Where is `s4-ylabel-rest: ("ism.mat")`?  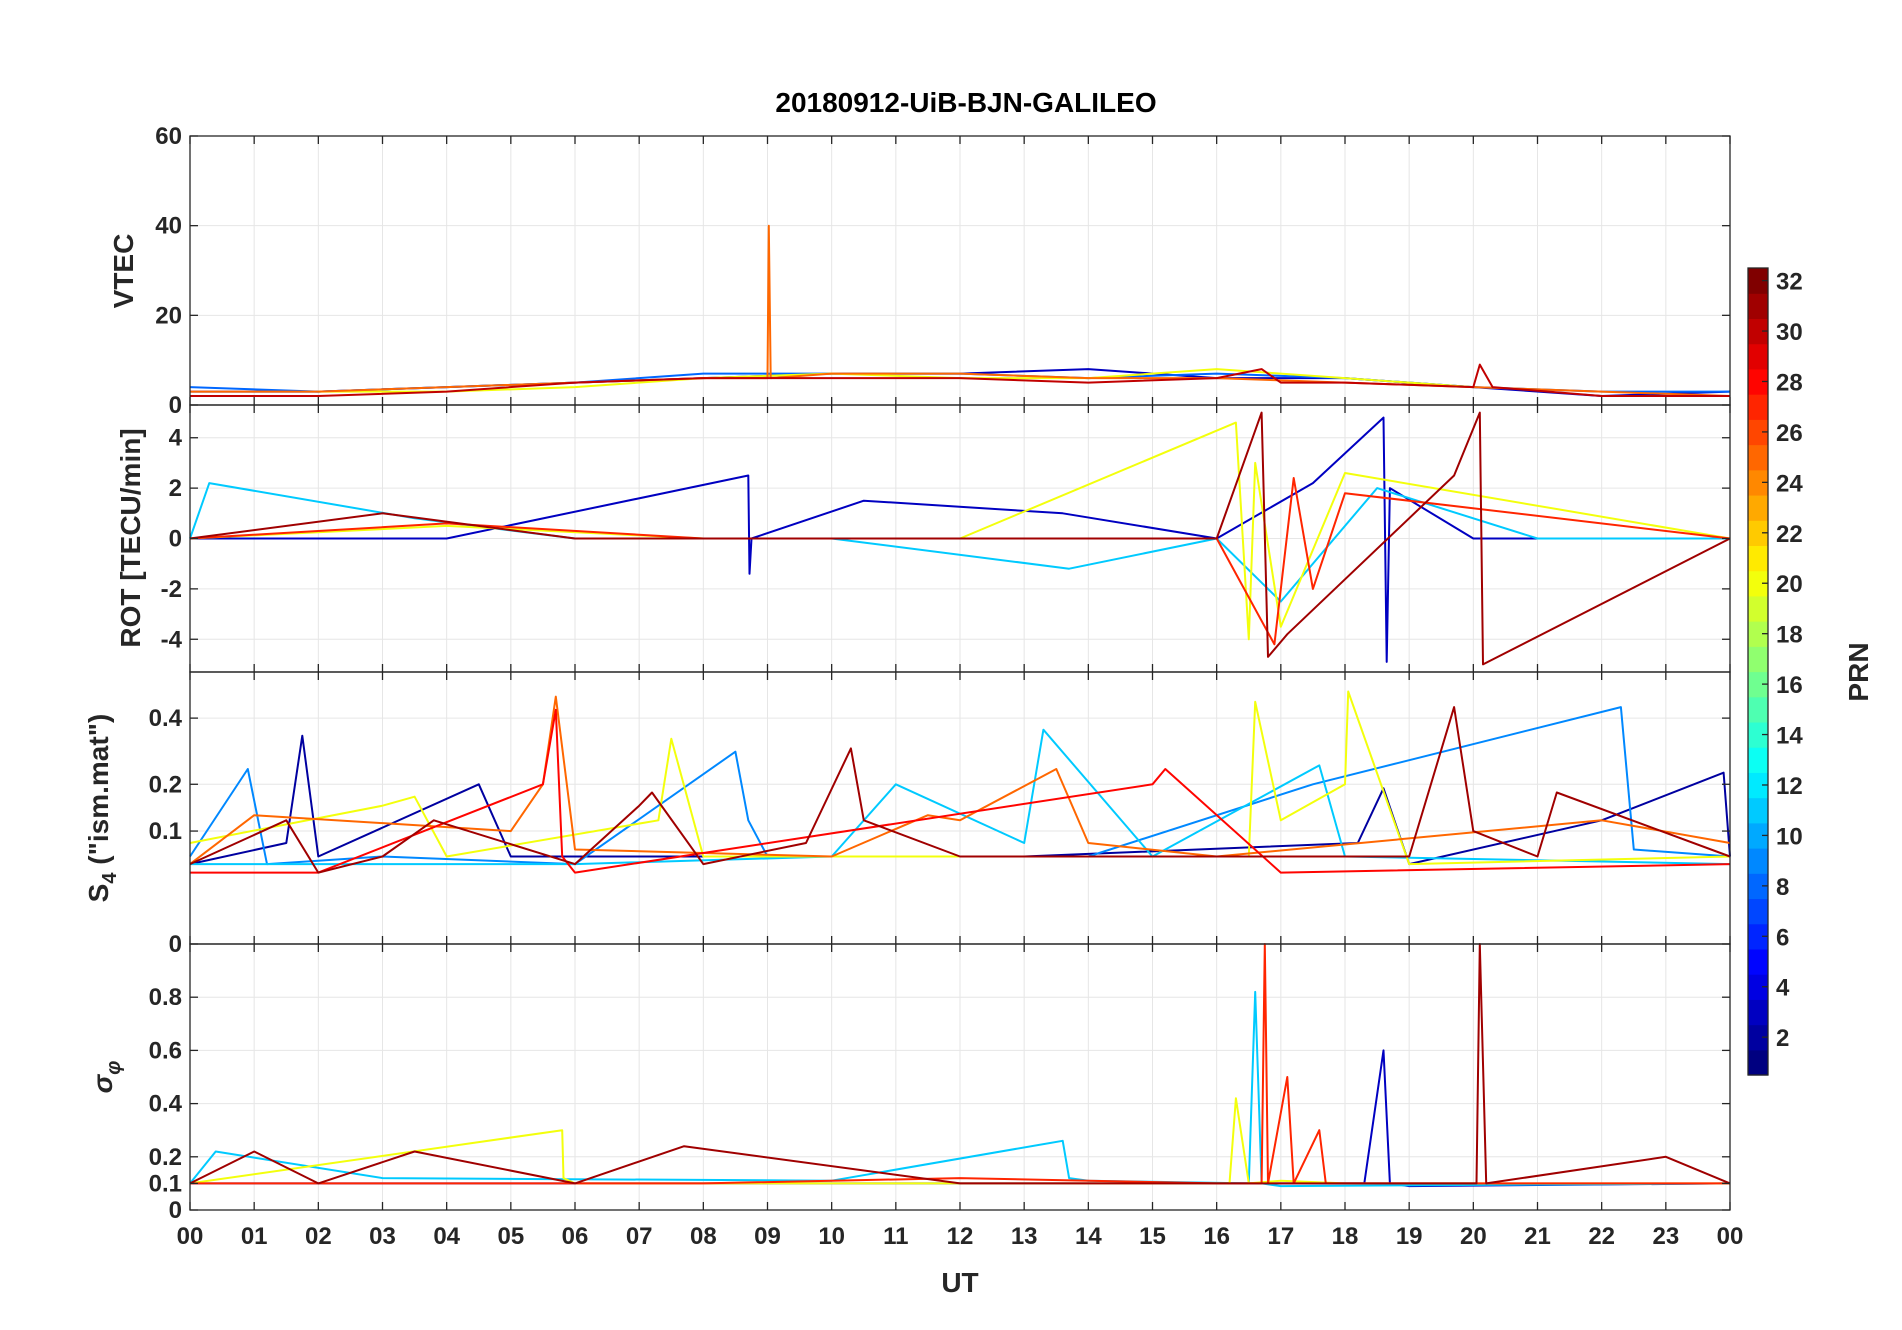 s4-ylabel-rest: ("ism.mat") is located at coordinates (98, 793).